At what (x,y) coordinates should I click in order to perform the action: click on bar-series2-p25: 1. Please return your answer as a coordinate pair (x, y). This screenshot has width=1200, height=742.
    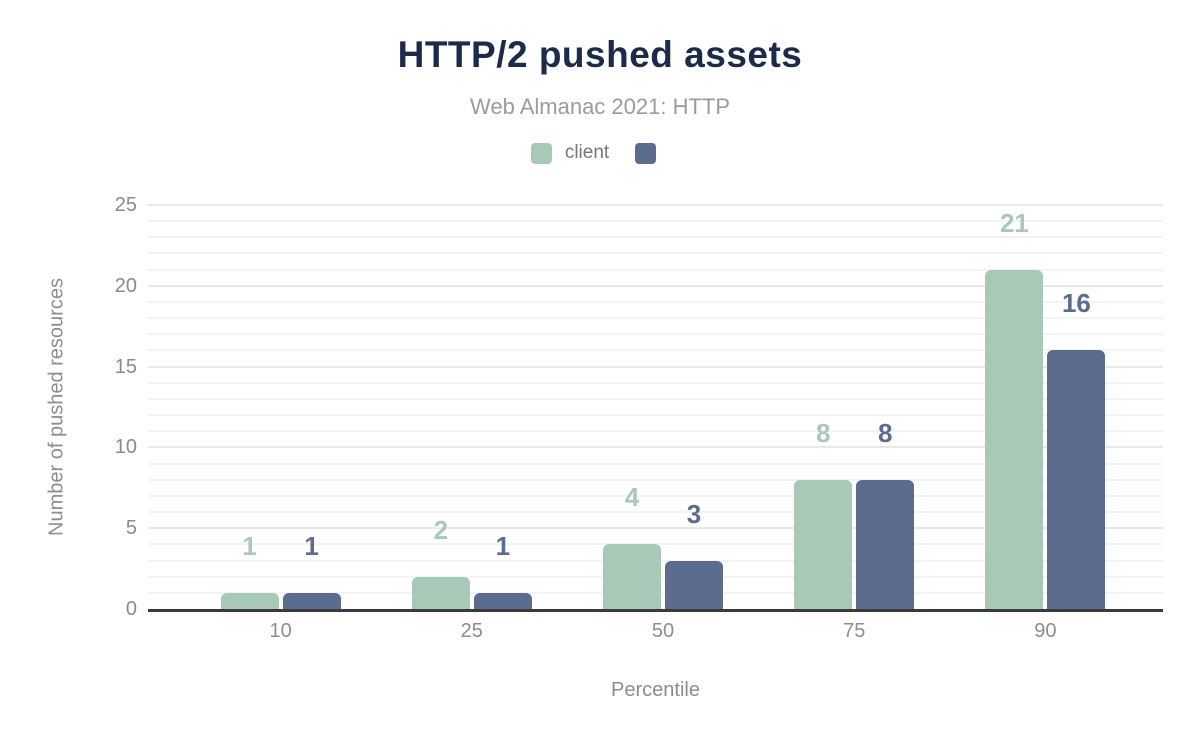
    Looking at the image, I should click on (502, 571).